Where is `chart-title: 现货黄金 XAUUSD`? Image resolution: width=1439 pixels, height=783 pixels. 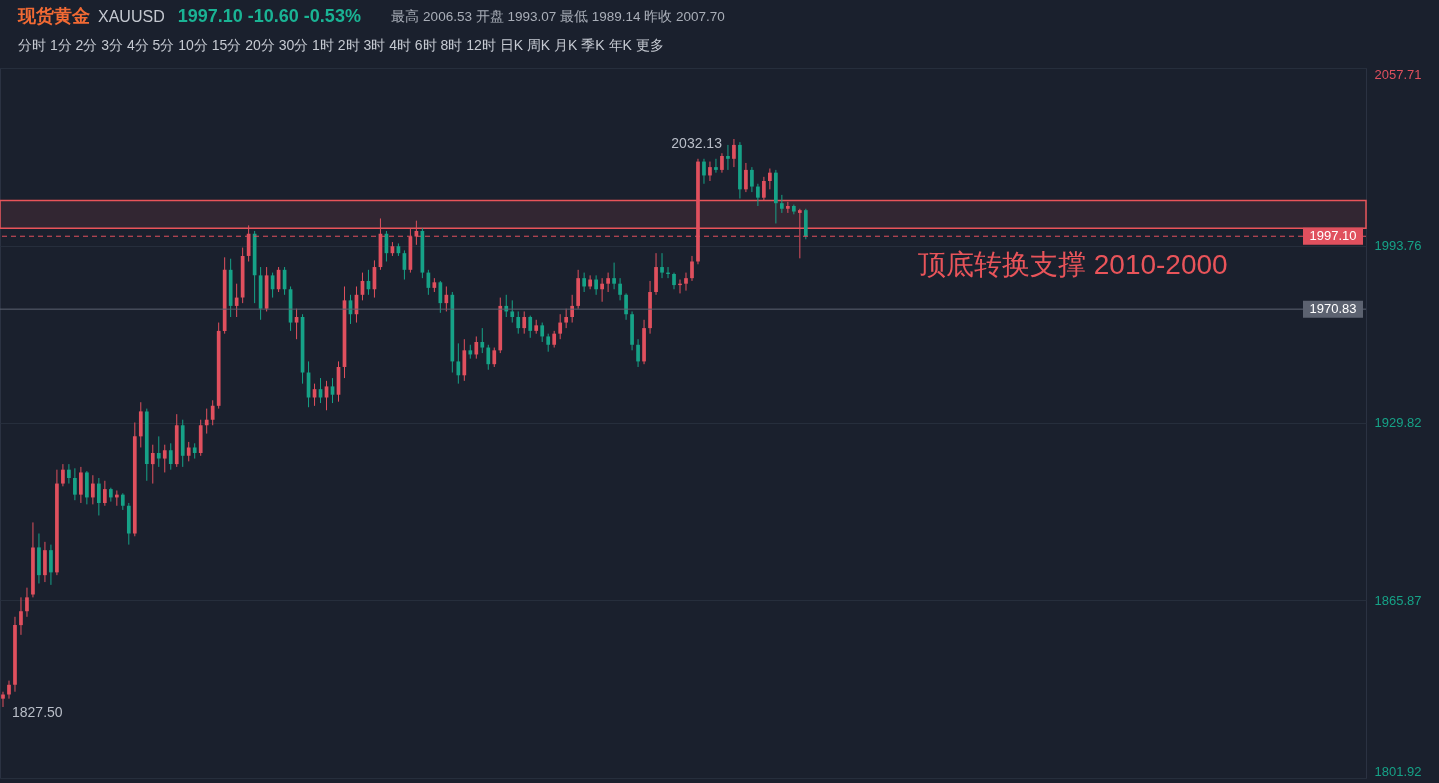 chart-title: 现货黄金 XAUUSD is located at coordinates (91, 16).